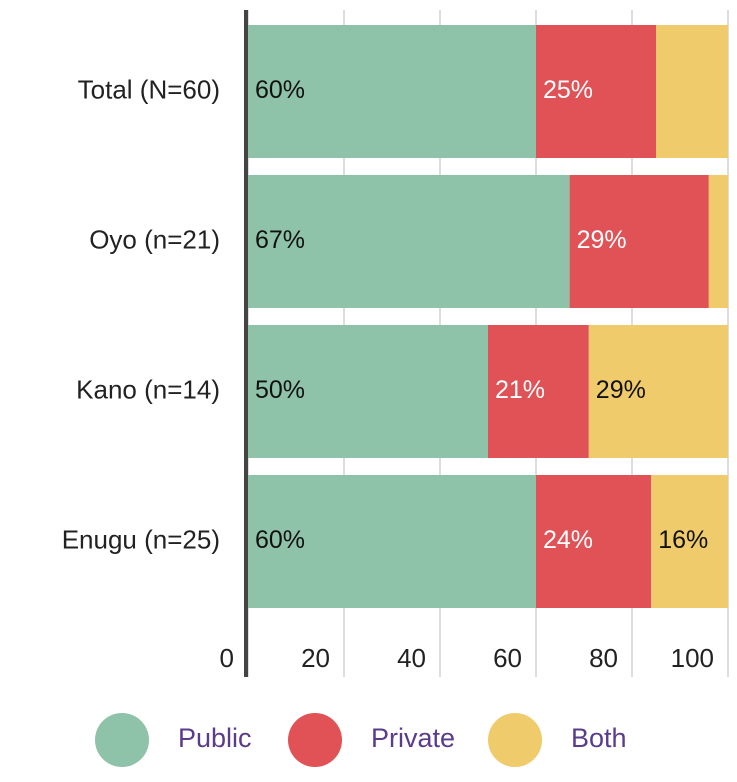 Image resolution: width=737 pixels, height=782 pixels. What do you see at coordinates (280, 240) in the screenshot?
I see `value-label: 67%` at bounding box center [280, 240].